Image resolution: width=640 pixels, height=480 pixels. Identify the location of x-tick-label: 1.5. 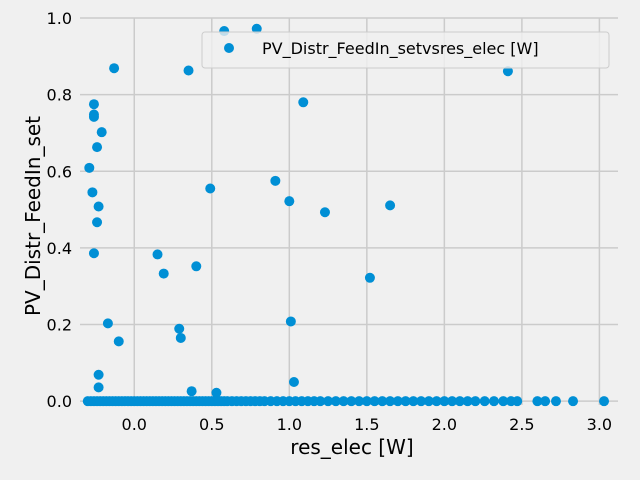
(366, 424).